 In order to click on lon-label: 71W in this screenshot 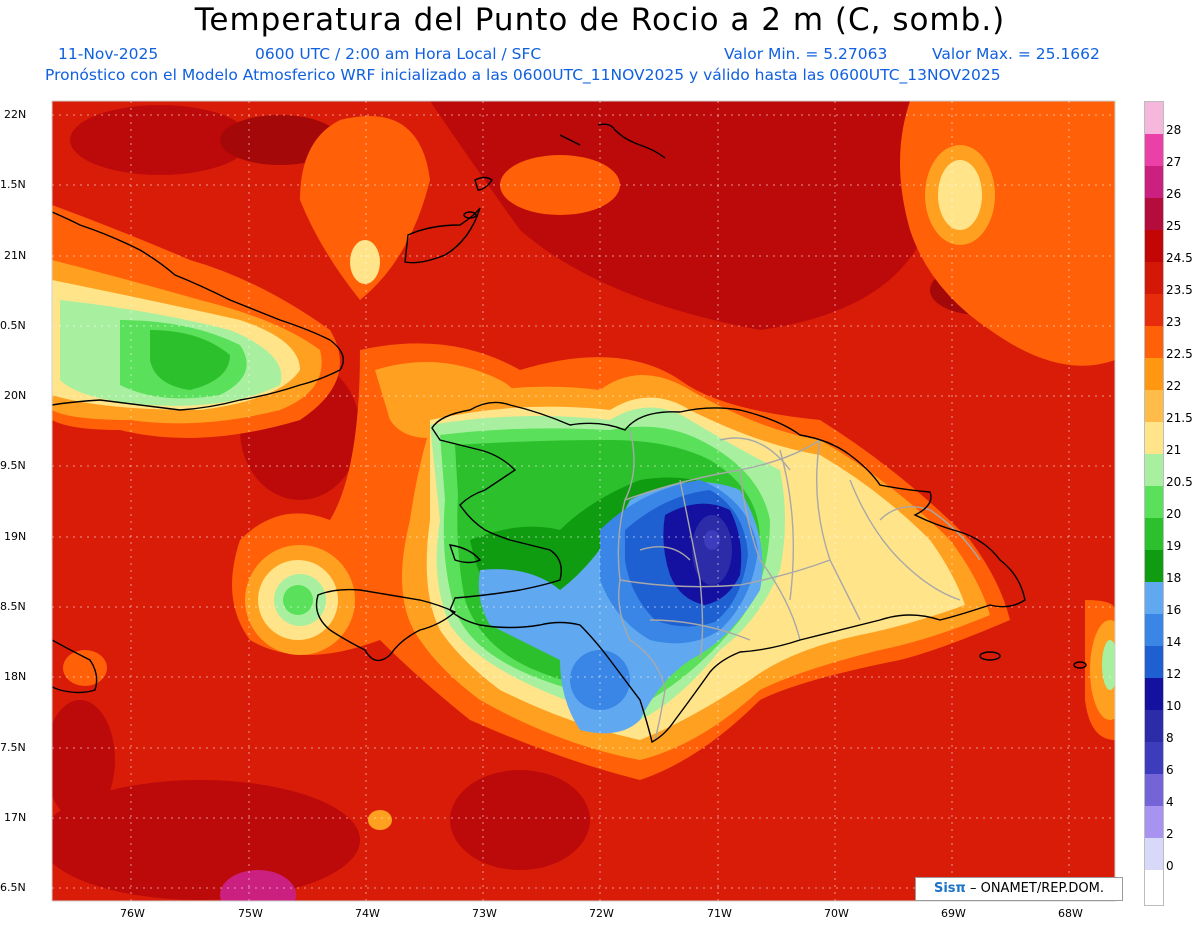, I will do `click(719, 913)`.